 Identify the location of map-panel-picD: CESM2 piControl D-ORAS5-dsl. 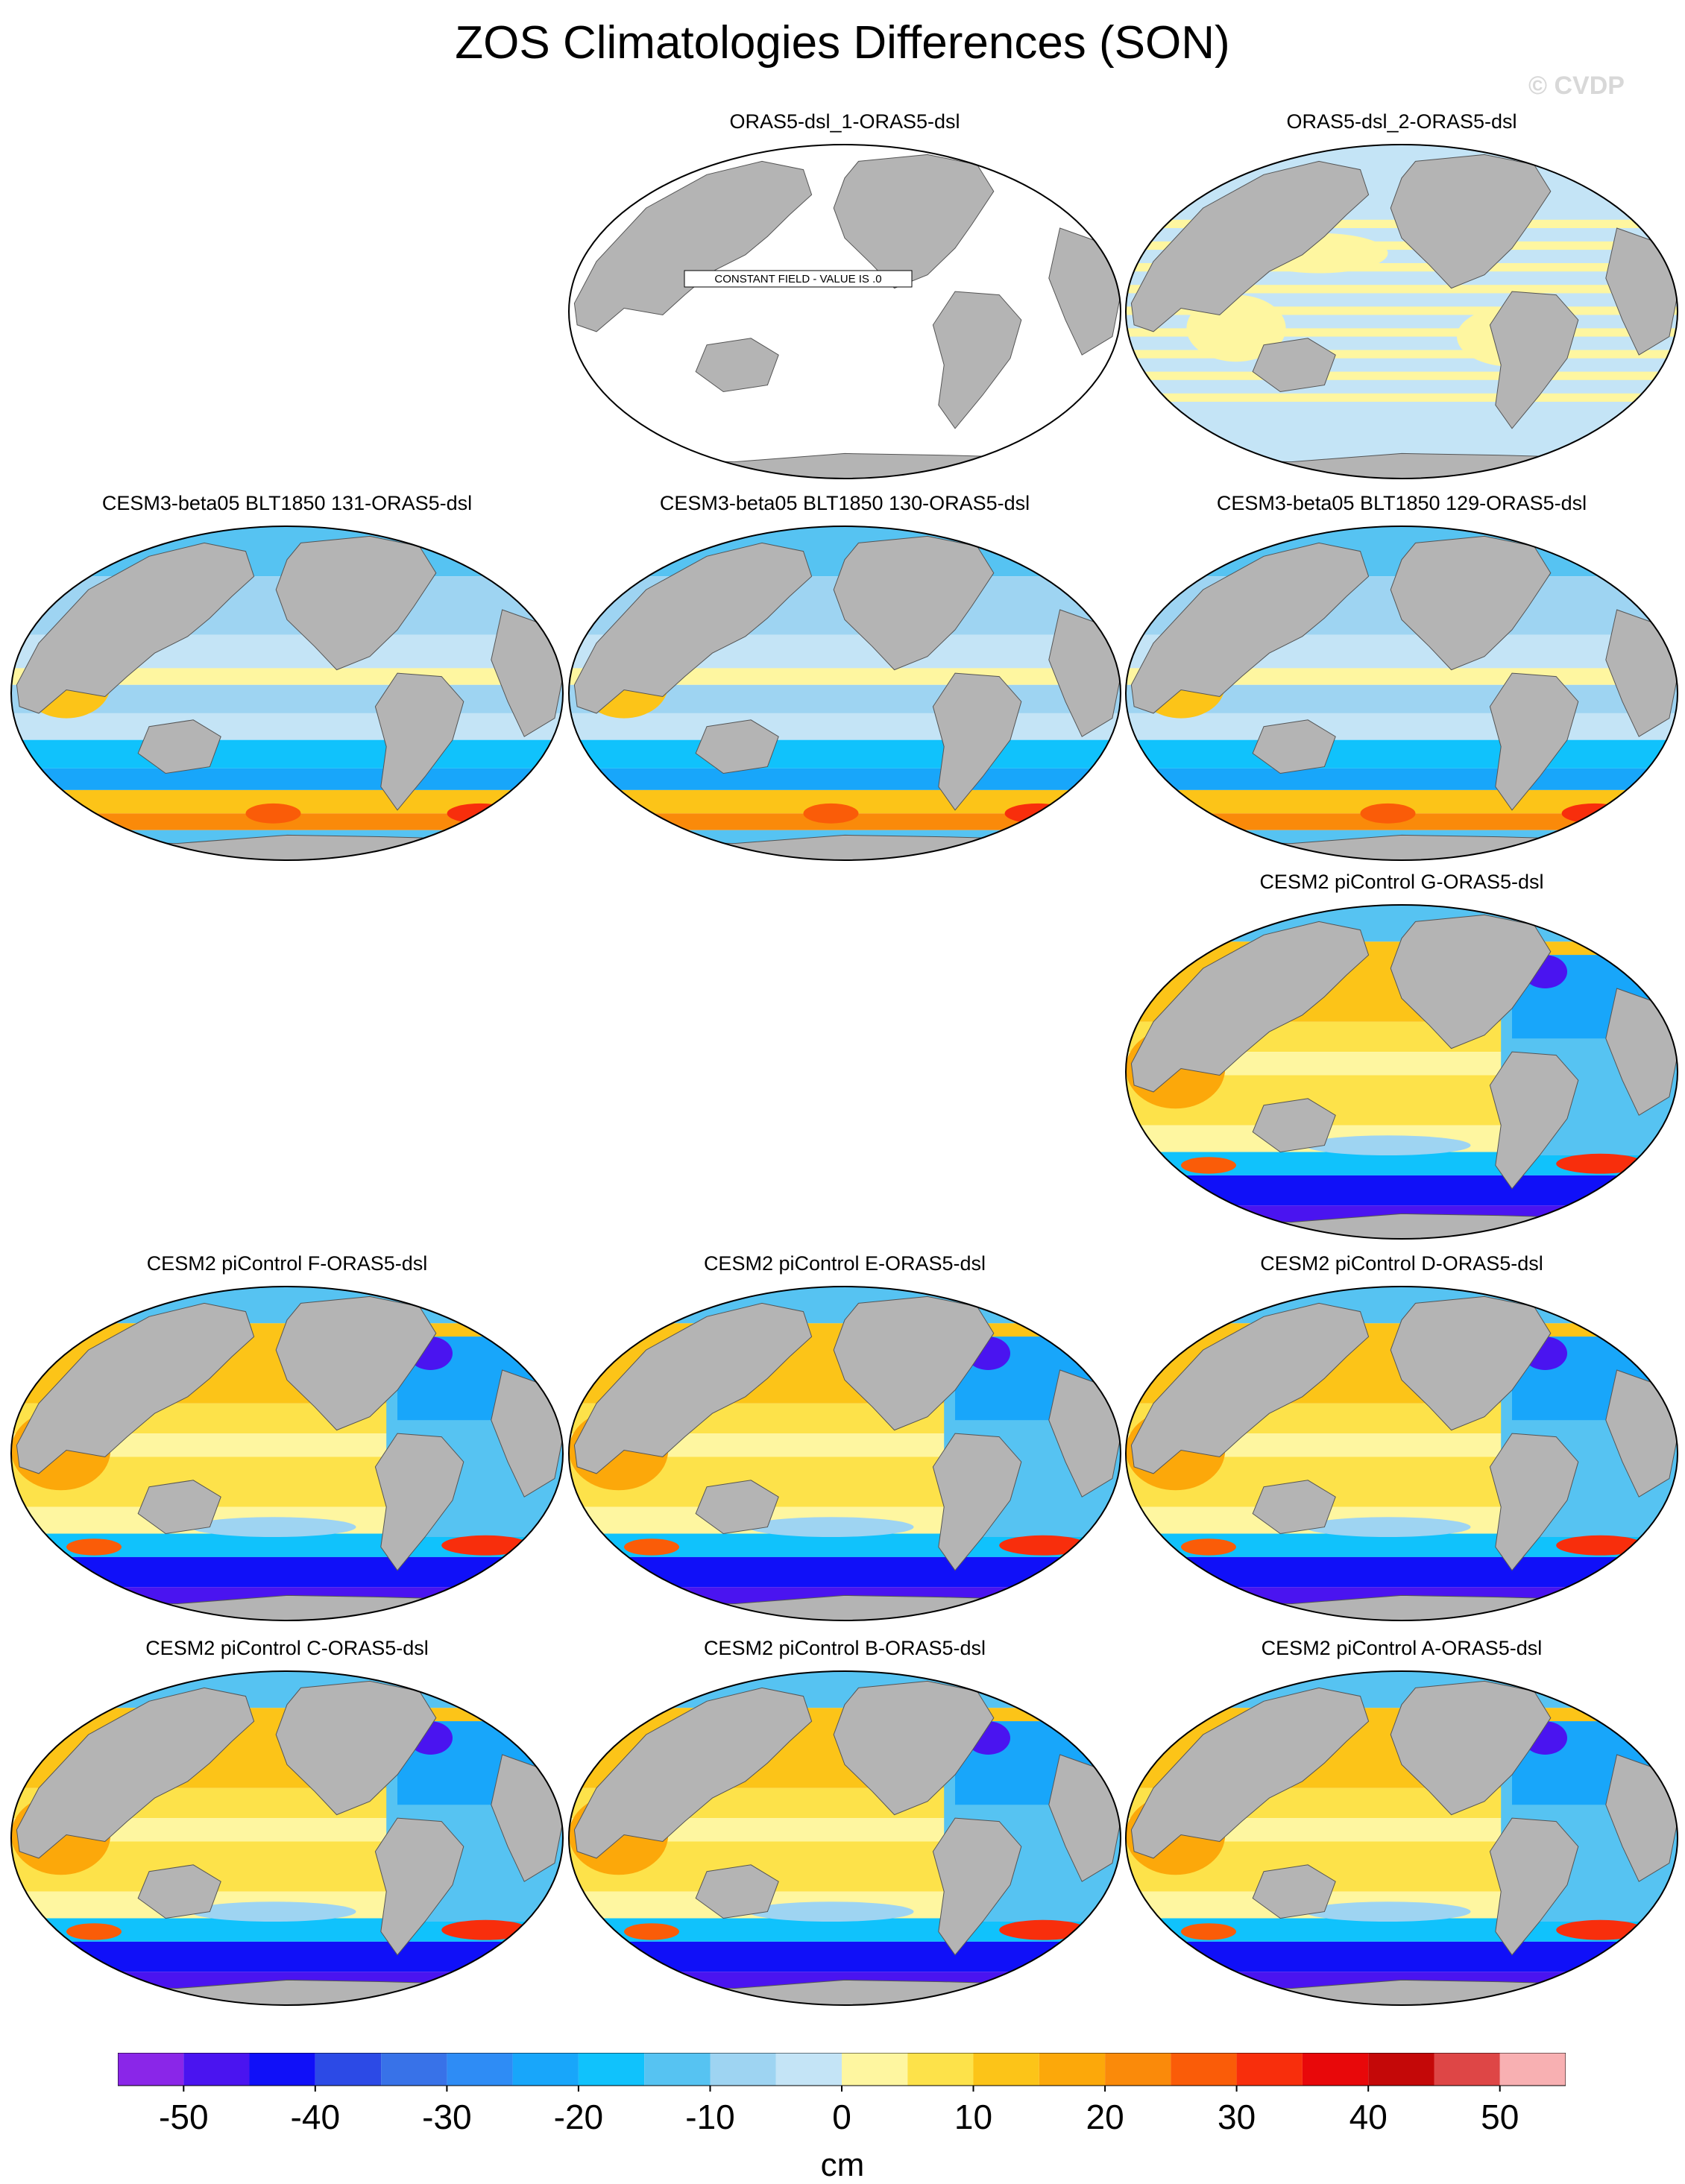
(1401, 1436).